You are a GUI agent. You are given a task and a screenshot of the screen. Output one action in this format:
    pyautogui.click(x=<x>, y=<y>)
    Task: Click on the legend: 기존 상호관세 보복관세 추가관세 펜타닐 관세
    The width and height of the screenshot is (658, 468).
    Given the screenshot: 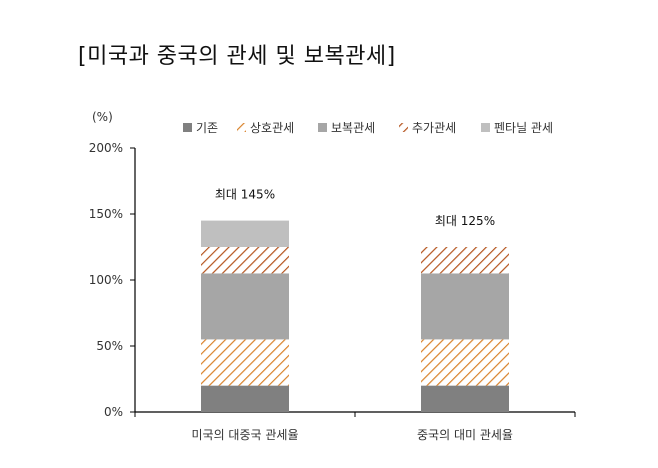 What is the action you would take?
    pyautogui.click(x=368, y=128)
    